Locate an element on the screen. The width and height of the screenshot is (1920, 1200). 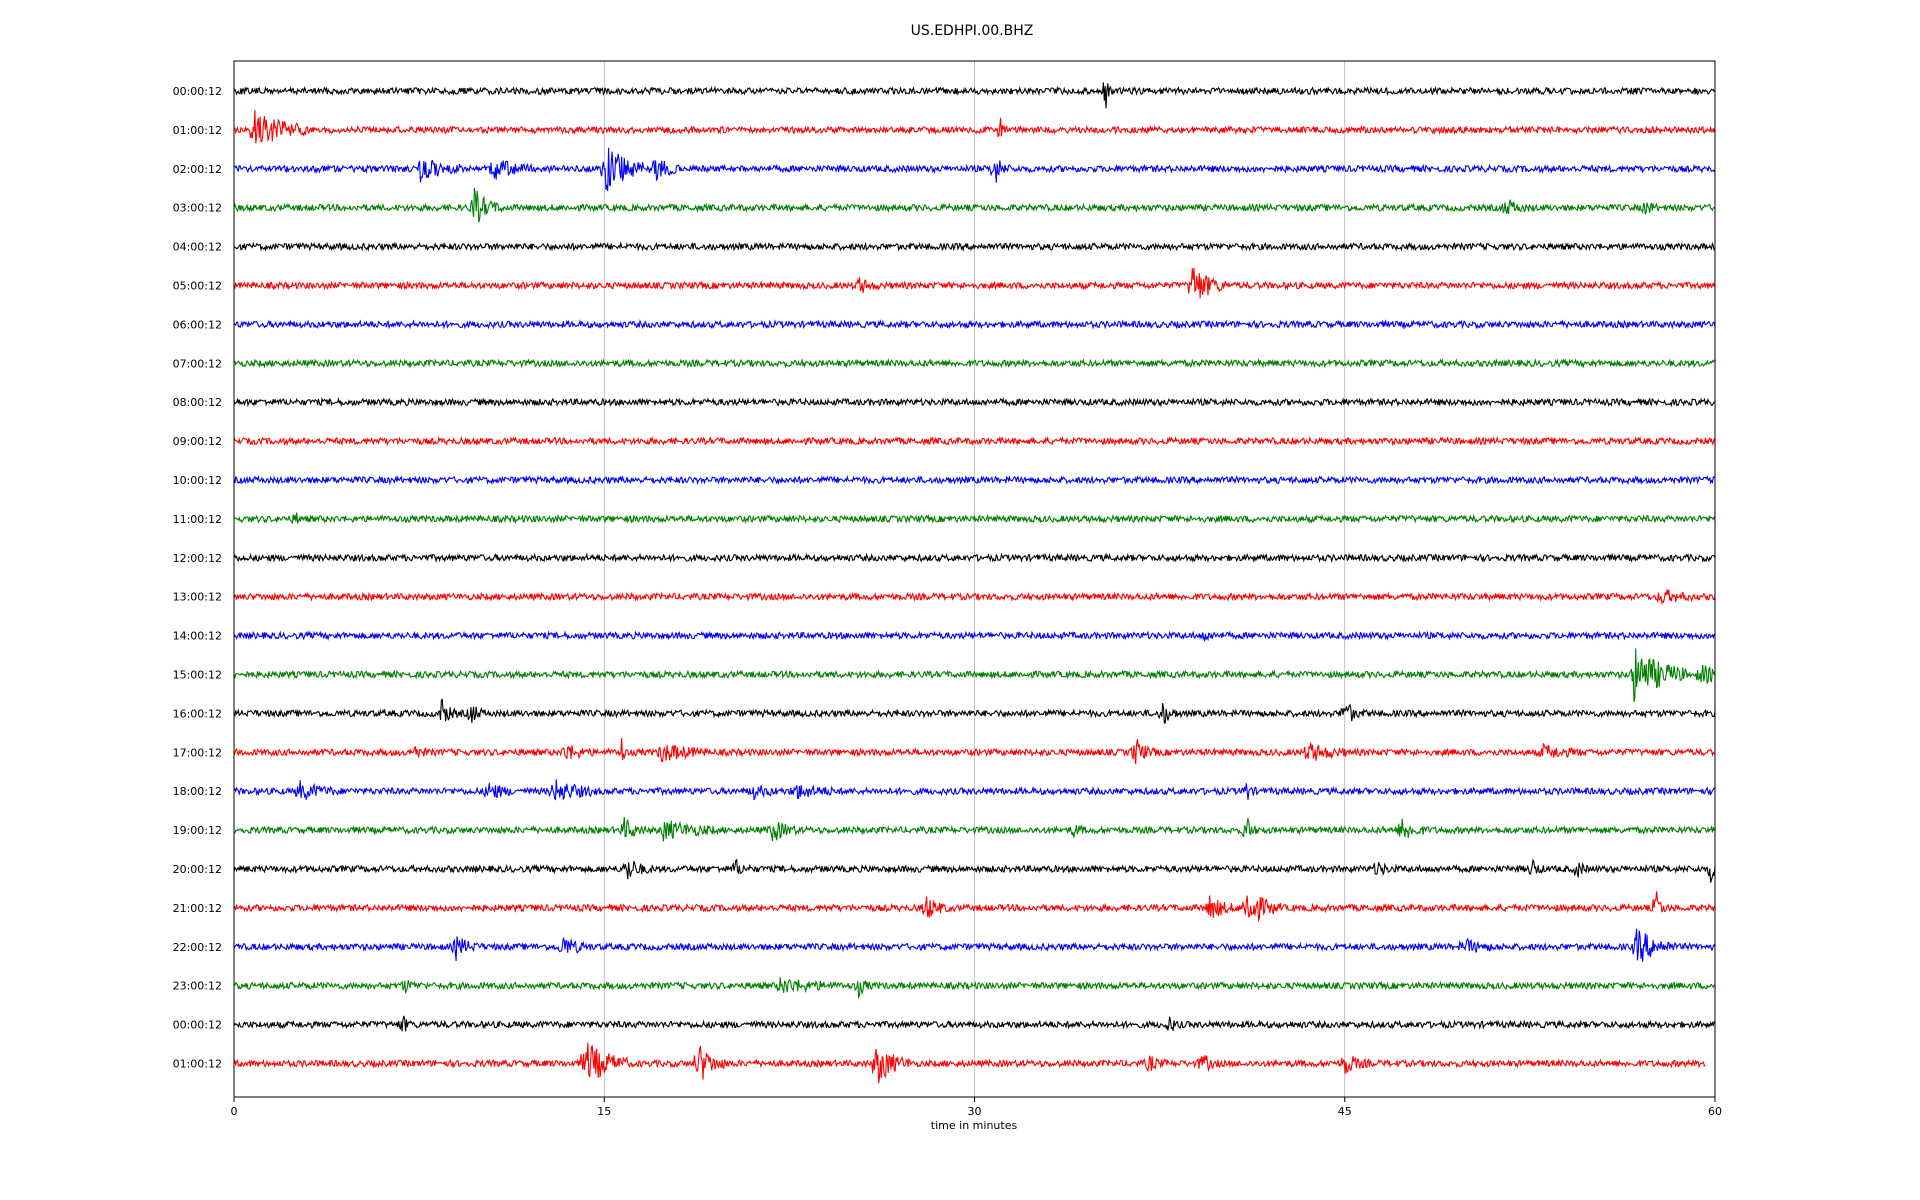
row-label-15: 15:00:12 is located at coordinates (197, 675).